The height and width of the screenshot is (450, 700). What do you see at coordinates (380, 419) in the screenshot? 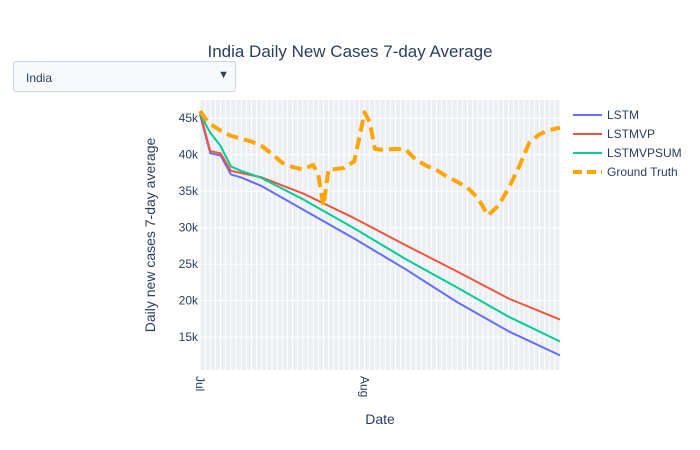
I see `x-axis-title: Date` at bounding box center [380, 419].